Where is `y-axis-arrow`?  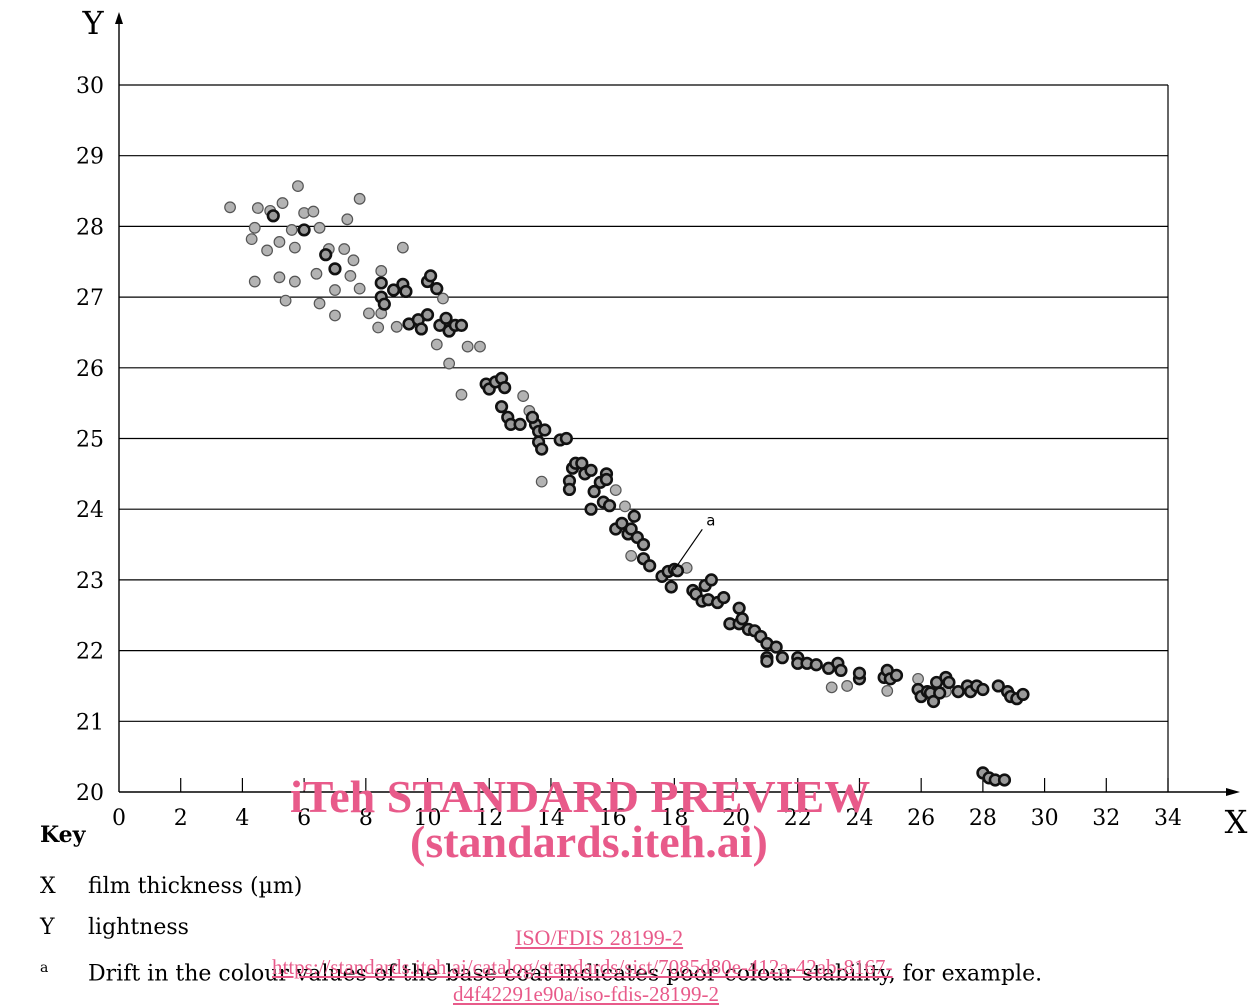
y-axis-arrow is located at coordinates (119, 18).